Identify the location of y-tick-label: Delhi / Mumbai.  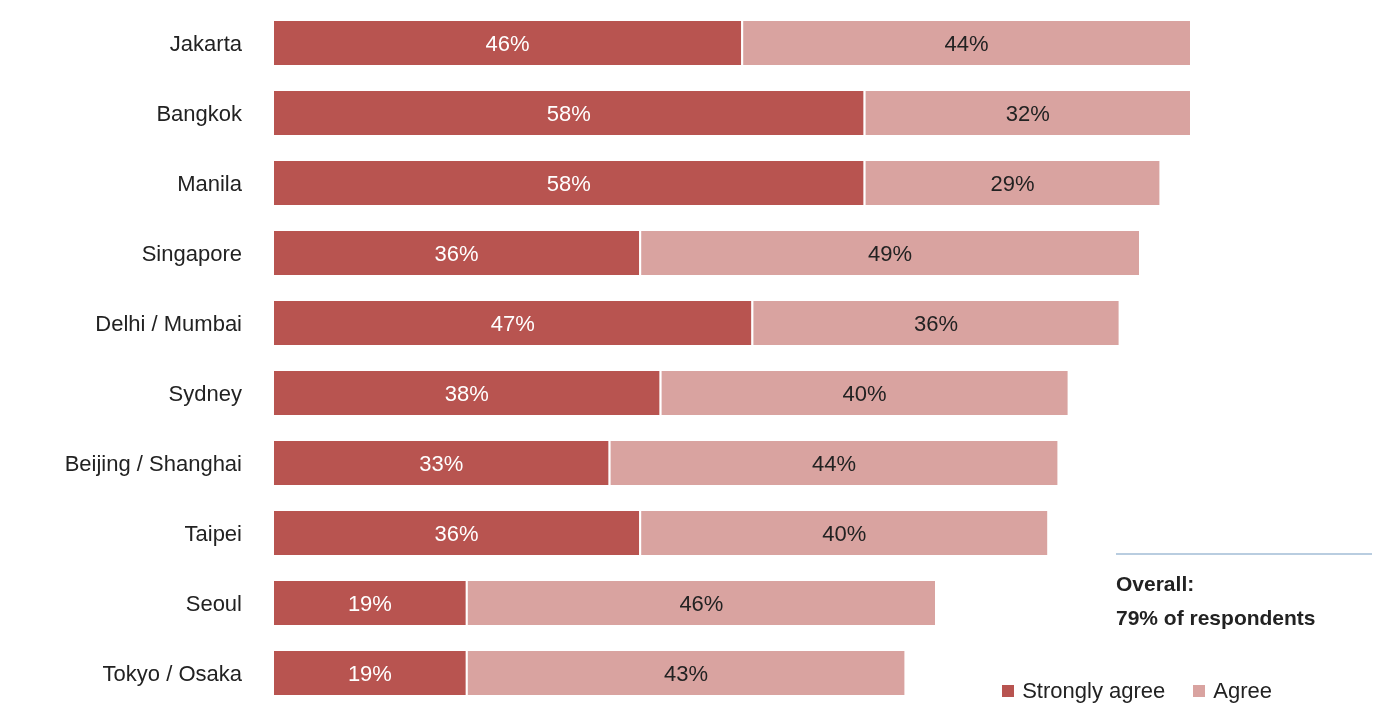
(168, 323).